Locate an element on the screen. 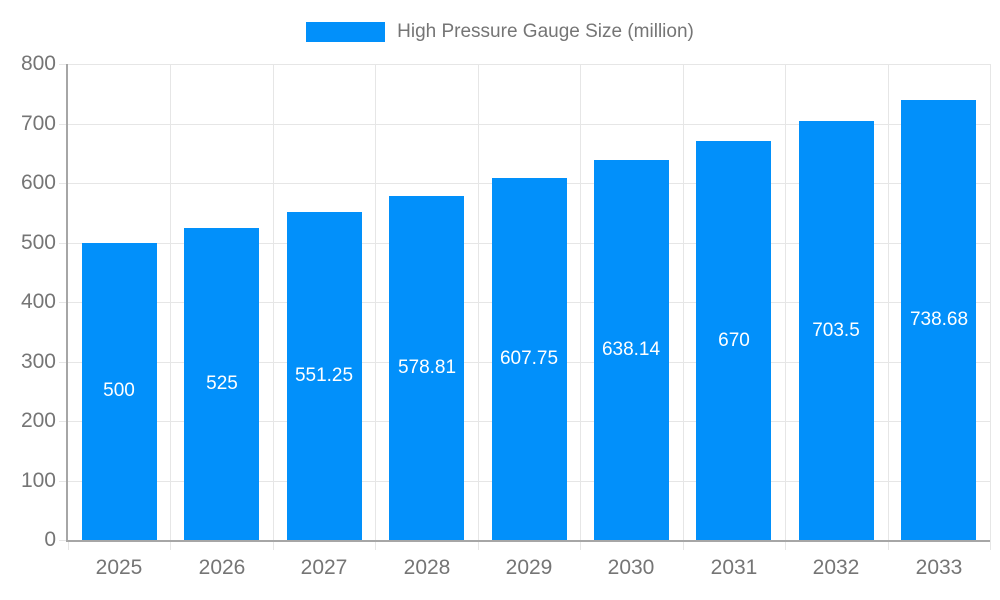 This screenshot has height=600, width=1000. legend-item: High Pressure Gauge Size (million) is located at coordinates (500, 32).